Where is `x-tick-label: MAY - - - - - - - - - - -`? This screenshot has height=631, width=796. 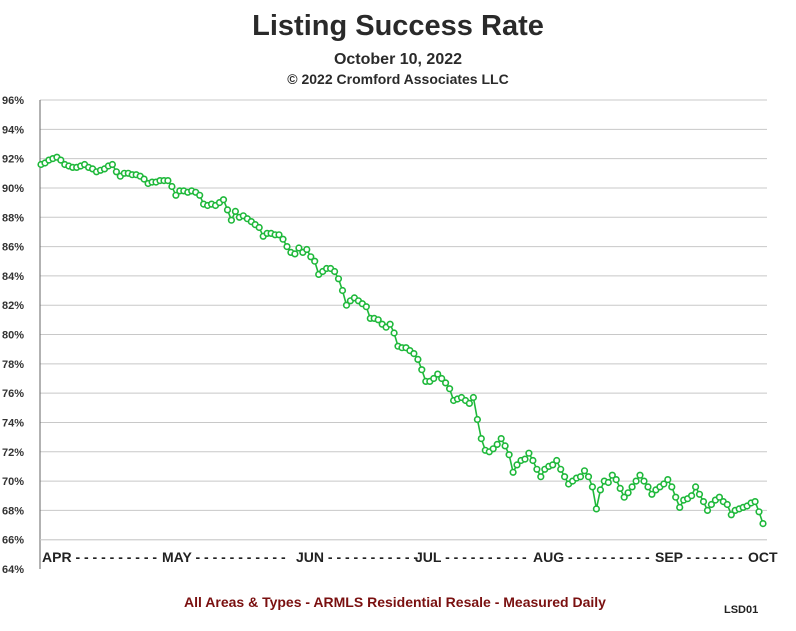 x-tick-label: MAY - - - - - - - - - - - is located at coordinates (224, 557).